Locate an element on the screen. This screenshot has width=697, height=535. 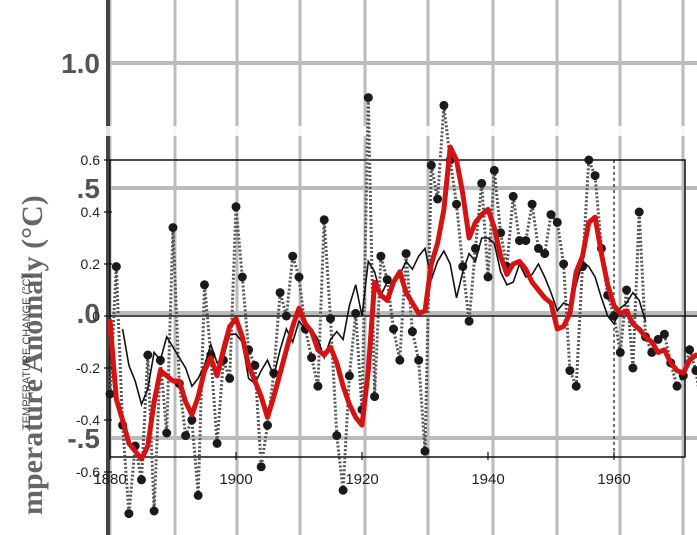
inner-y-tick-label: -0.2 is located at coordinates (88, 368).